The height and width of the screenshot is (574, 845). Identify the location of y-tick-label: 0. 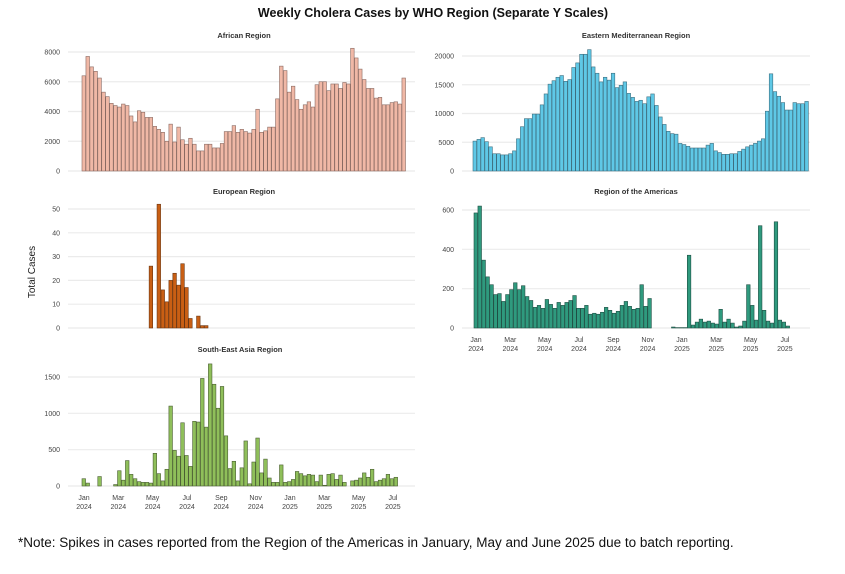
(58, 172).